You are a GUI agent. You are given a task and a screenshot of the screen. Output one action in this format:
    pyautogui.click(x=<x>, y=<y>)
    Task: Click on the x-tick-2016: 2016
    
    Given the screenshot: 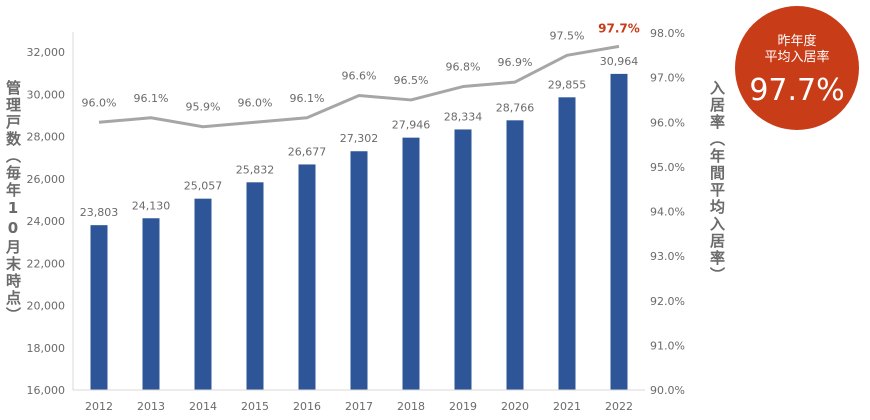 What is the action you would take?
    pyautogui.click(x=307, y=406)
    